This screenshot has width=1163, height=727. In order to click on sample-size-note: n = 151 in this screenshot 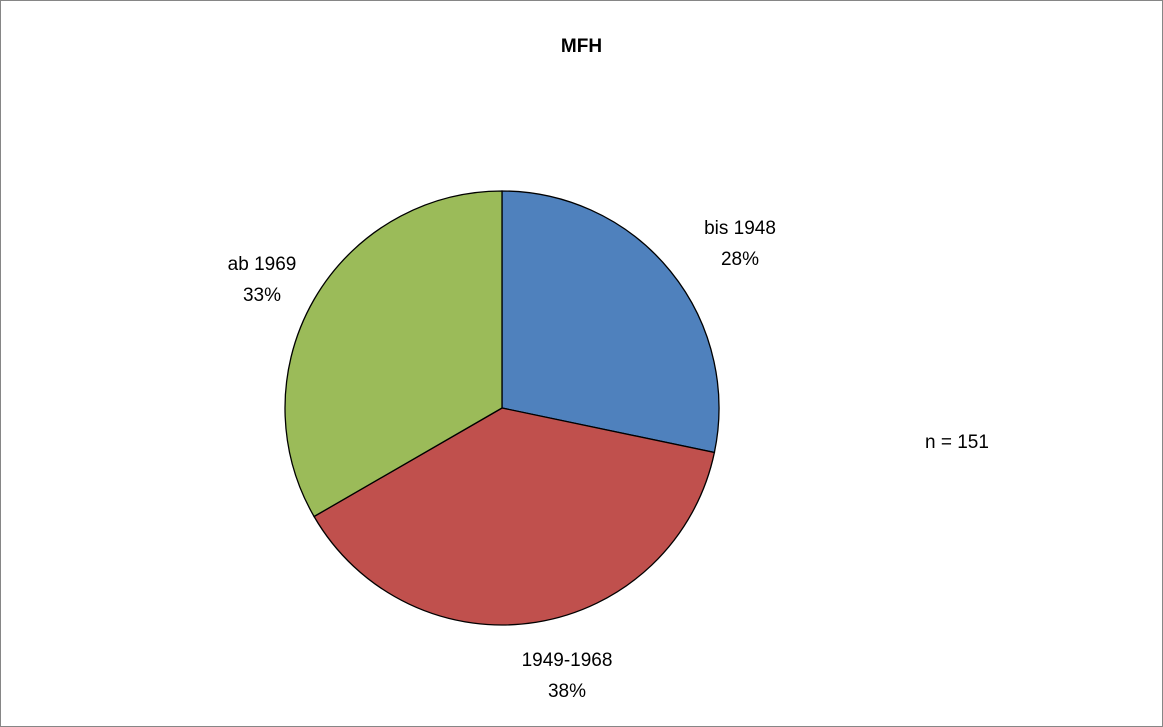, I will do `click(957, 442)`.